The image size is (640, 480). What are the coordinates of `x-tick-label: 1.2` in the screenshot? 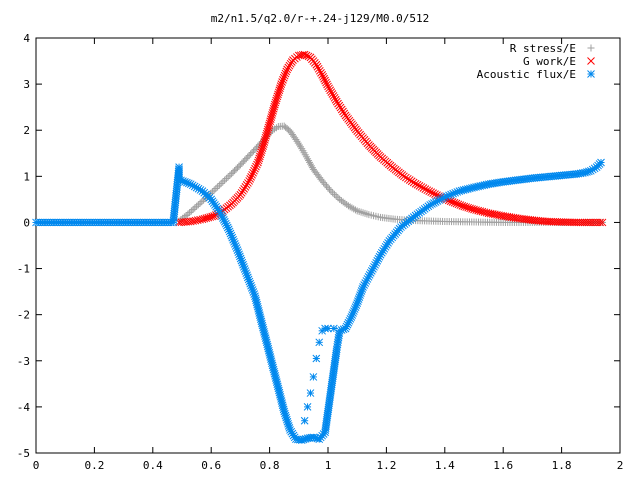 It's located at (386, 465).